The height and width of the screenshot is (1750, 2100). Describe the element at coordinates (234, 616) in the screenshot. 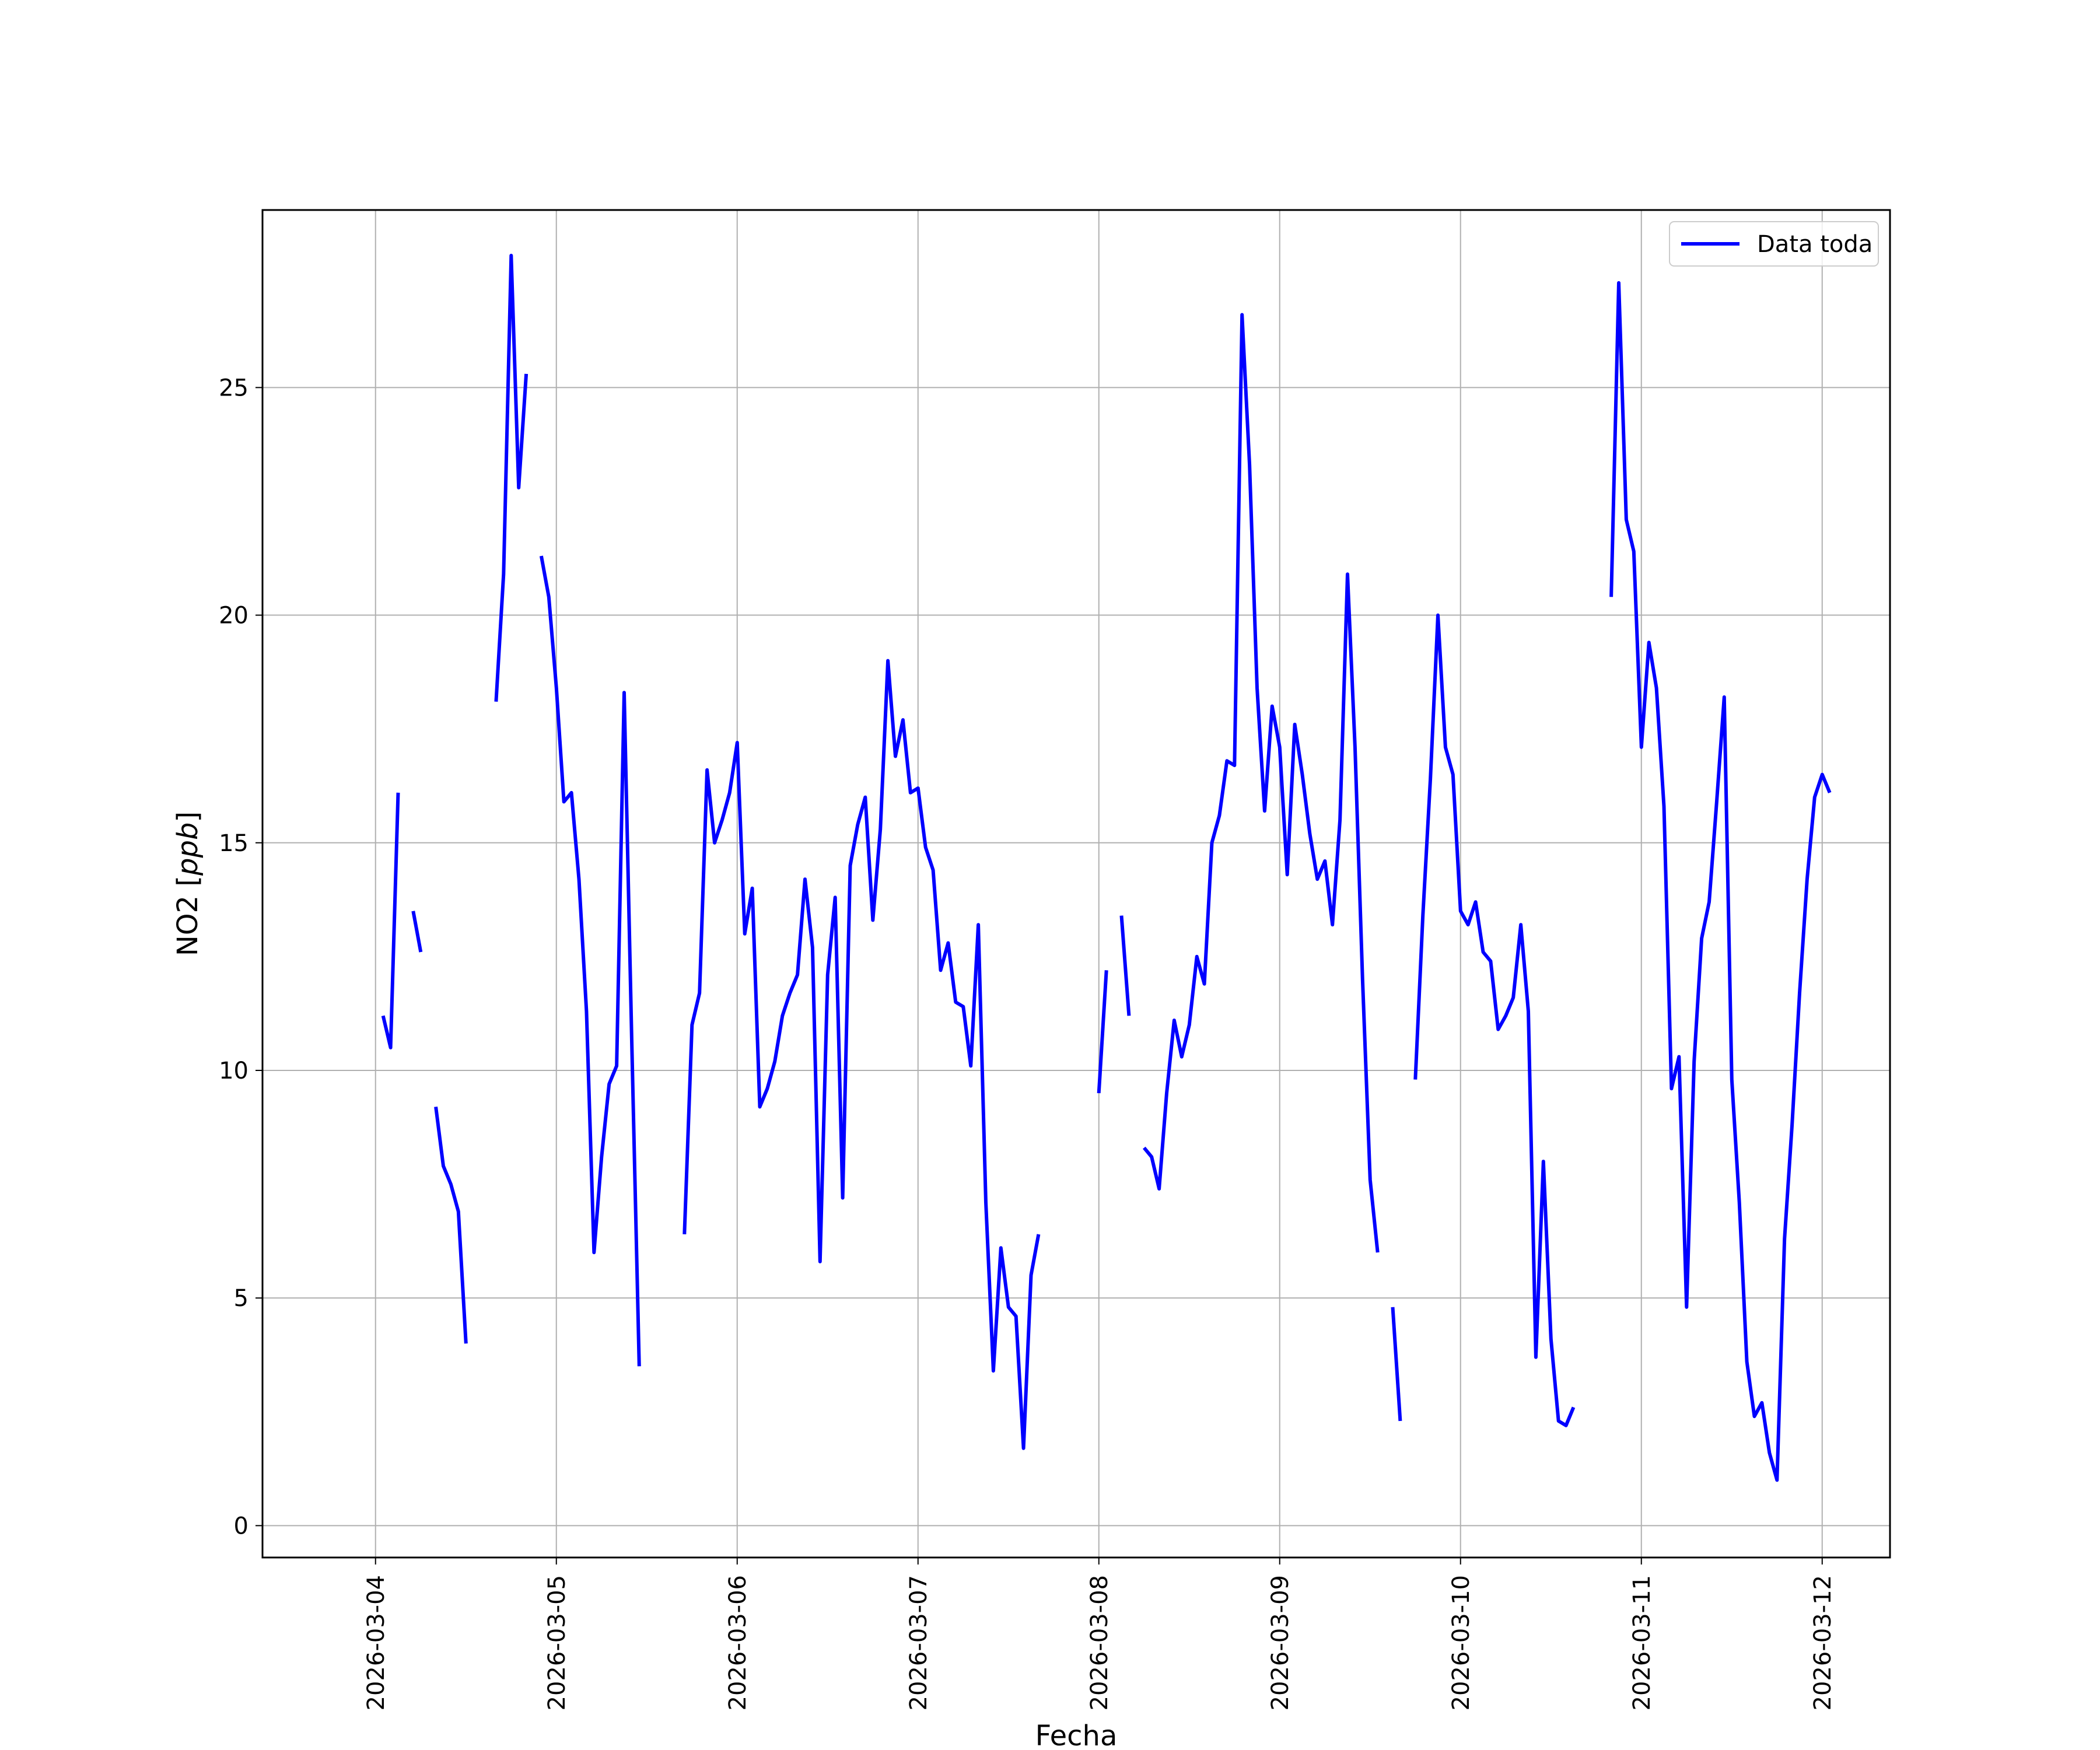

I see `y-tick-label: 20` at that location.